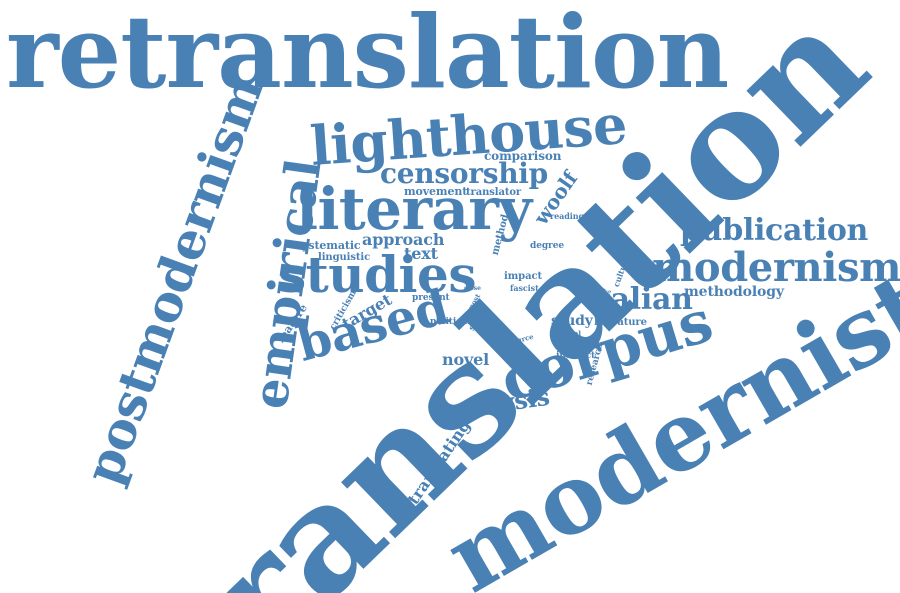 The height and width of the screenshot is (593, 900). What do you see at coordinates (464, 174) in the screenshot?
I see `word-censorship: censorship` at bounding box center [464, 174].